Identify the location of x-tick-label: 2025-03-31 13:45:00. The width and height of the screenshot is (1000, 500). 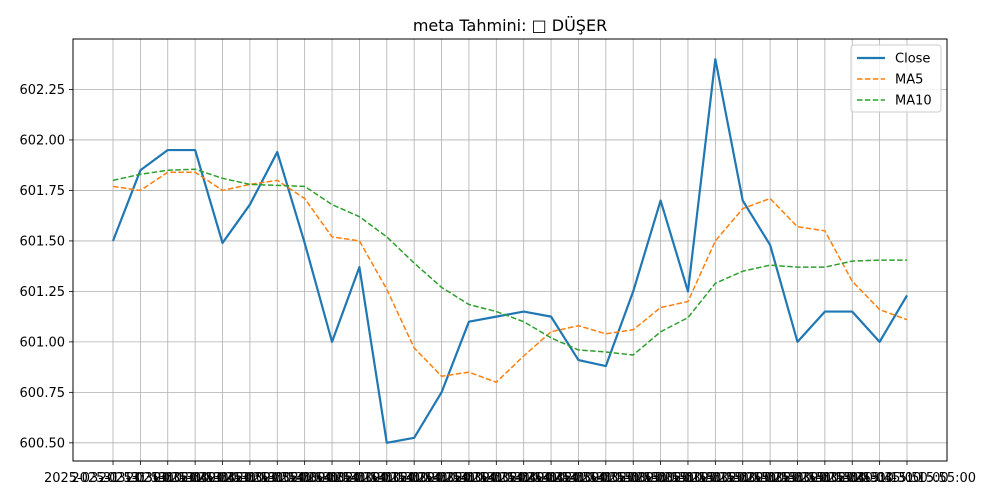
(195, 478).